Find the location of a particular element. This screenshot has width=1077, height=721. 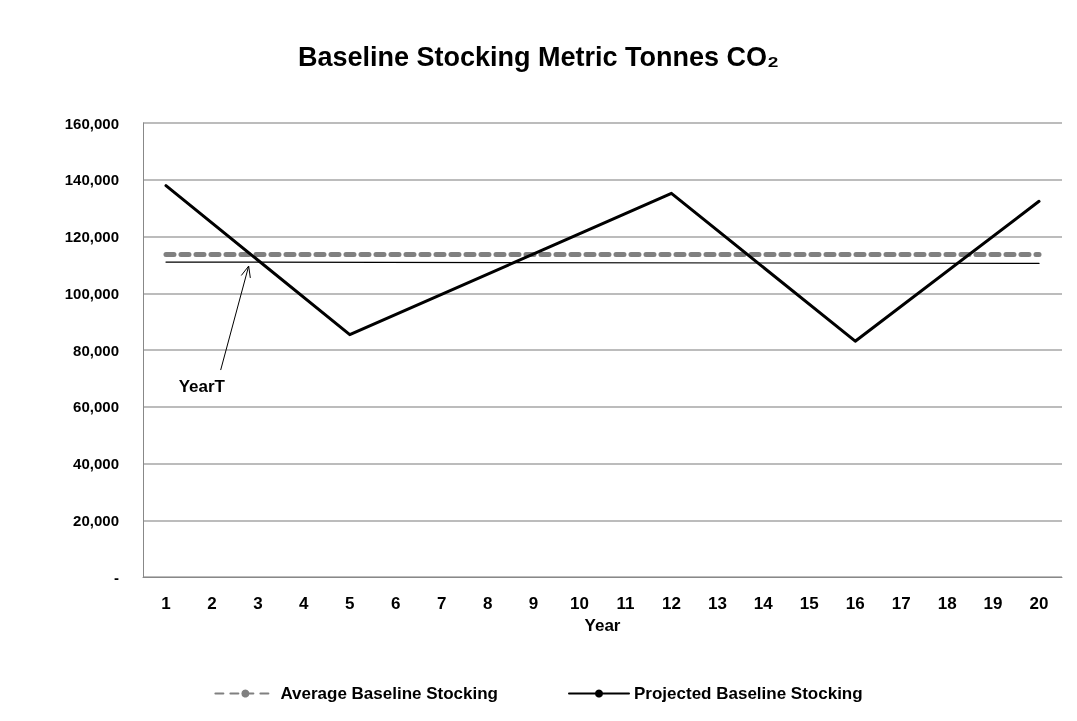

y-tick-label: - is located at coordinates (116, 577).